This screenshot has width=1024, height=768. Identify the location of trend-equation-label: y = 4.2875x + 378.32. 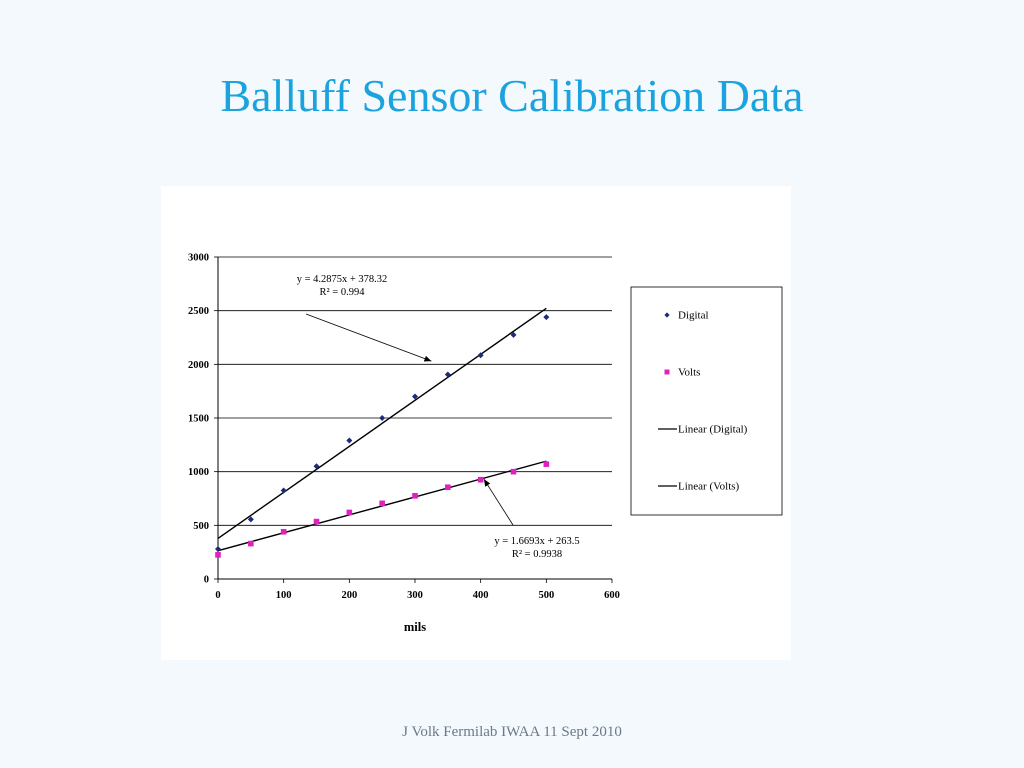
(342, 279).